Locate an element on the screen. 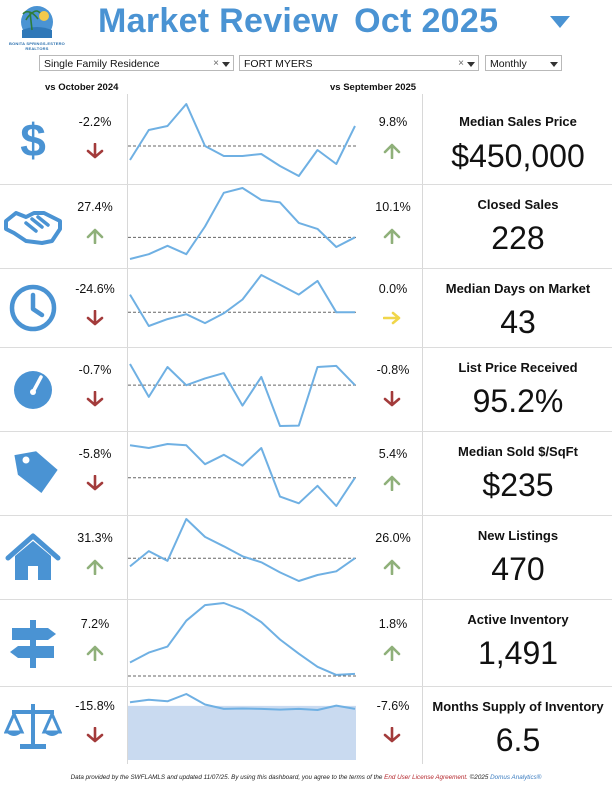  metric-row: 27.4% 10.1% Closed Sales 228 is located at coordinates (306, 226).